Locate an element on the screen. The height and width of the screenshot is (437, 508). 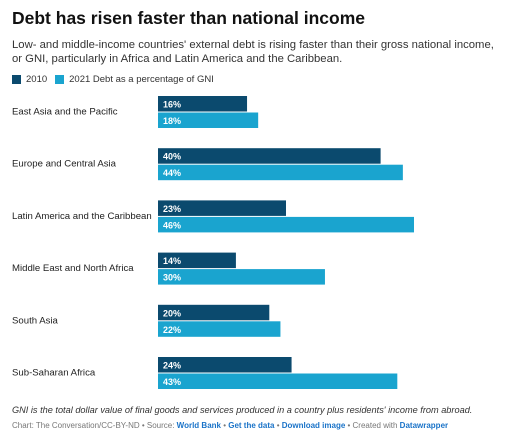
footer-sep-1: • is located at coordinates (224, 425).